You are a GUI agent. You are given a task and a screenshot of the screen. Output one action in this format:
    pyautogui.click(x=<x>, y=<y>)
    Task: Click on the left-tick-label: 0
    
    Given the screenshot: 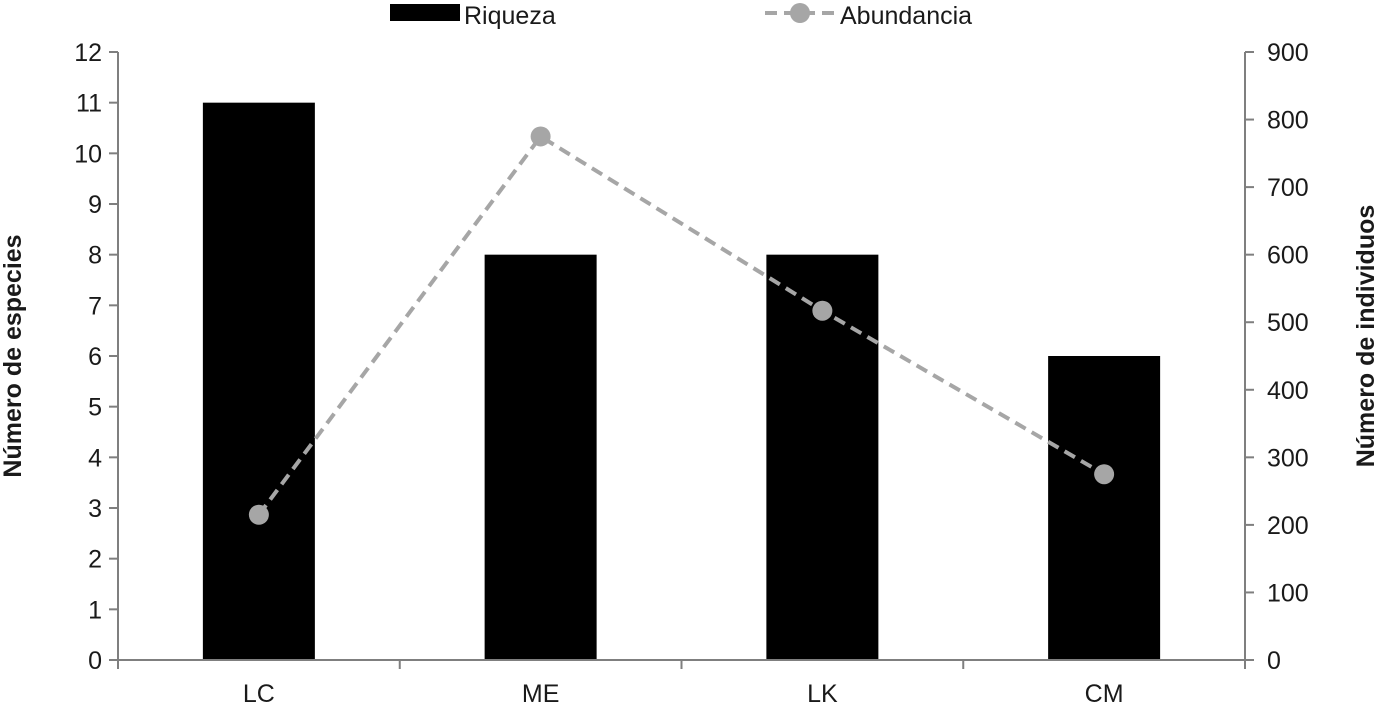 What is the action you would take?
    pyautogui.click(x=95, y=661)
    